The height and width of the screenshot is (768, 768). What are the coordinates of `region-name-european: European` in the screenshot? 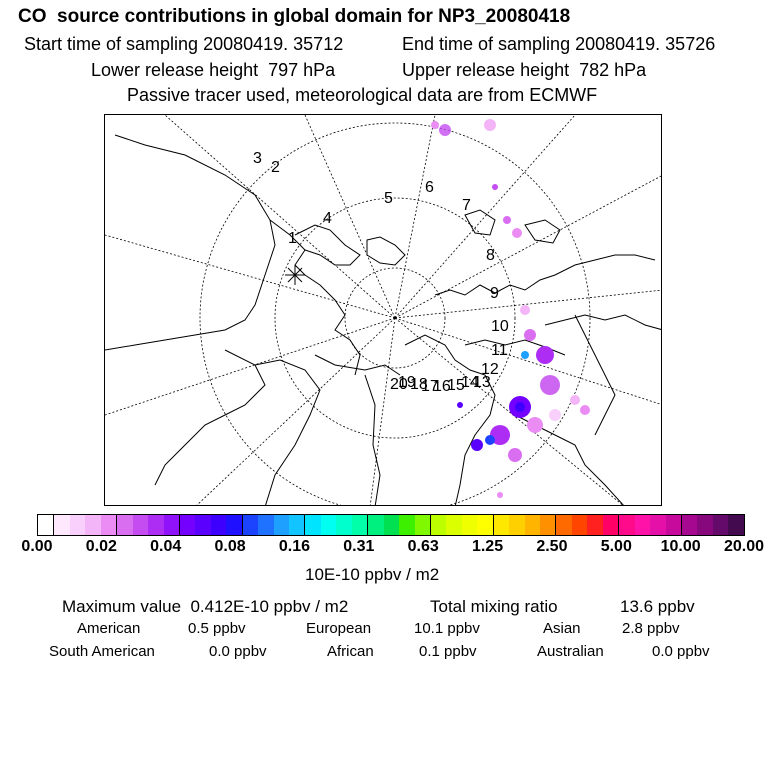 It's located at (339, 628).